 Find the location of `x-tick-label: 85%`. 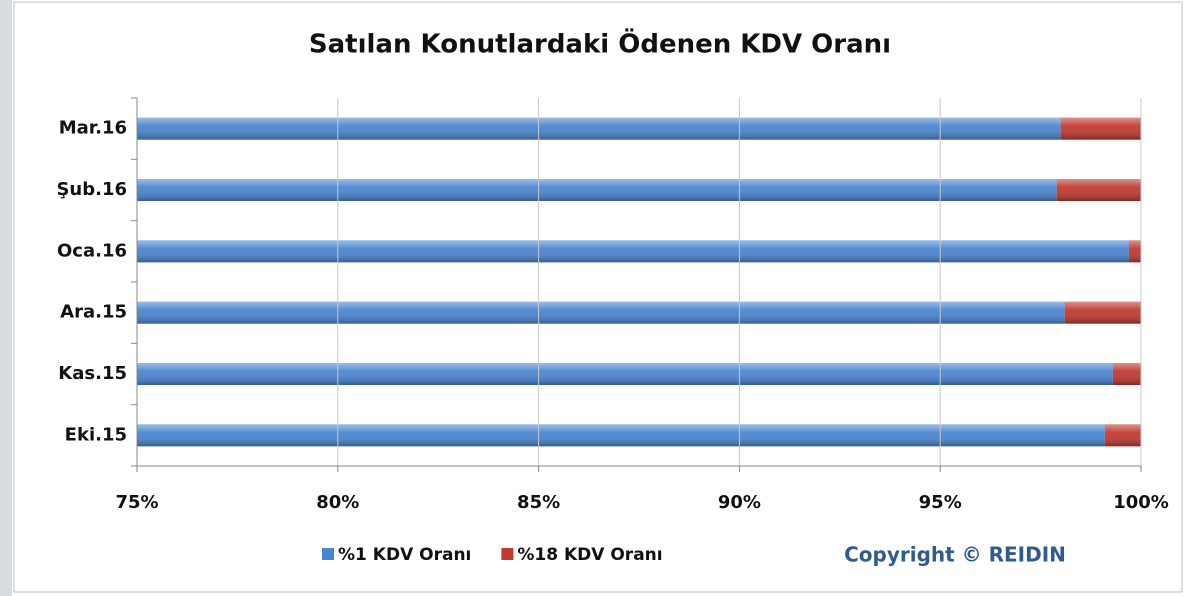

x-tick-label: 85% is located at coordinates (538, 502).